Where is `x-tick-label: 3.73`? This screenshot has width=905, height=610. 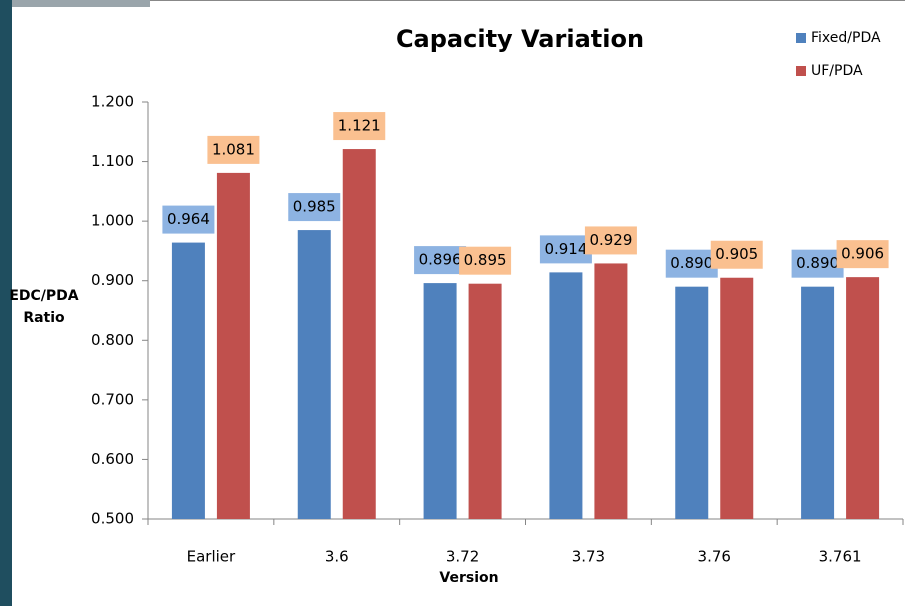
x-tick-label: 3.73 is located at coordinates (588, 557).